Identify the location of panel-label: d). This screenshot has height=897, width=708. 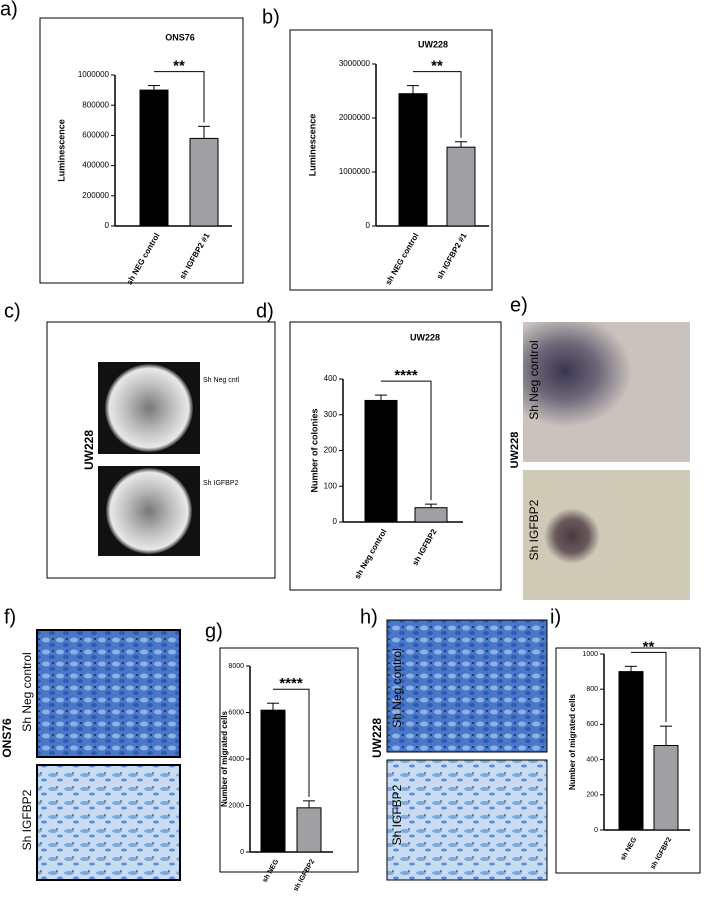
(265, 311).